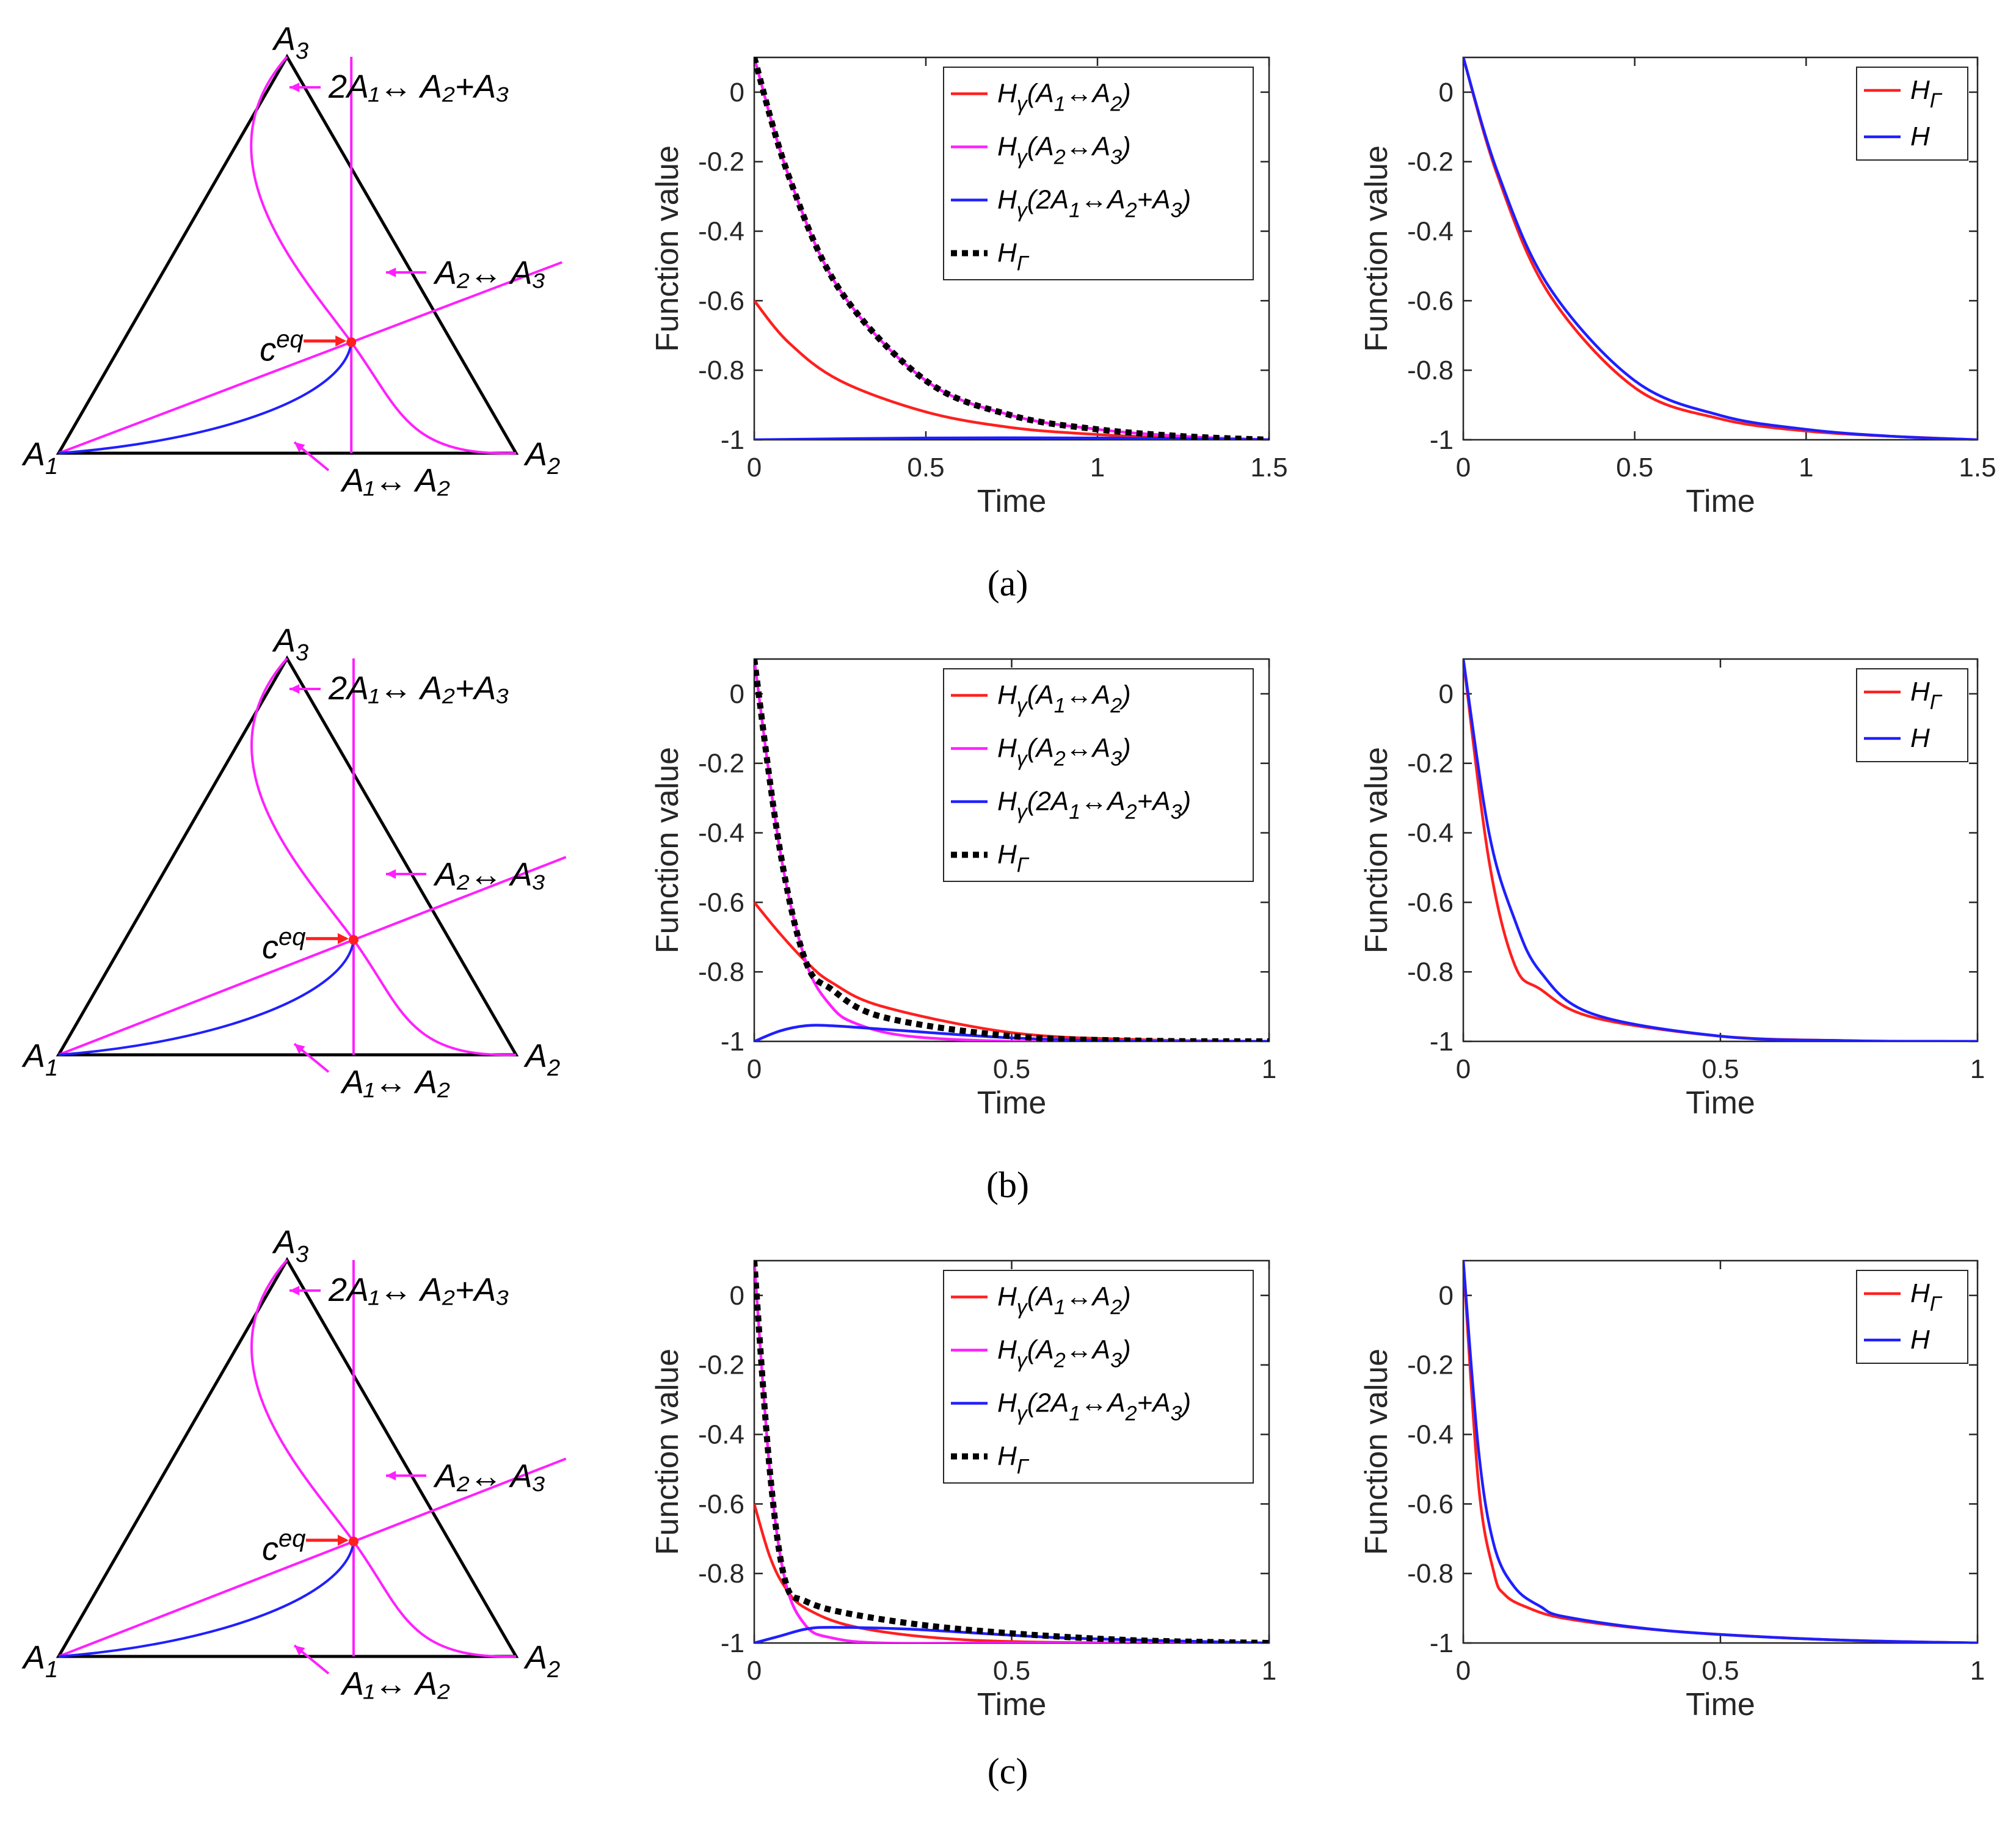 This screenshot has width=2016, height=1836. Describe the element at coordinates (1978, 468) in the screenshot. I see `x-tick-label: 1.5` at that location.